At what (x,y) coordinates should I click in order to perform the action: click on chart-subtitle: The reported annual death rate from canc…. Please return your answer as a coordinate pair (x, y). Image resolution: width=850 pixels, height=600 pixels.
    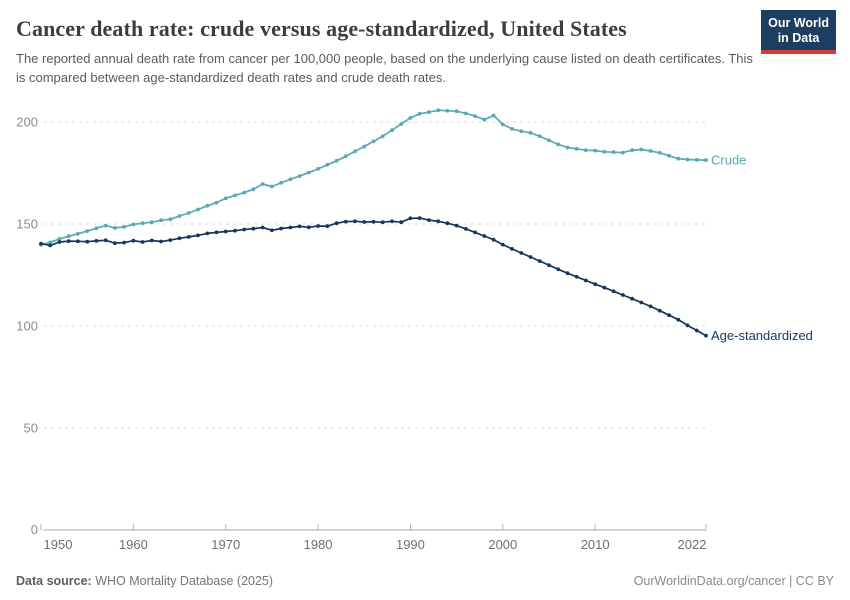
    Looking at the image, I should click on (384, 68).